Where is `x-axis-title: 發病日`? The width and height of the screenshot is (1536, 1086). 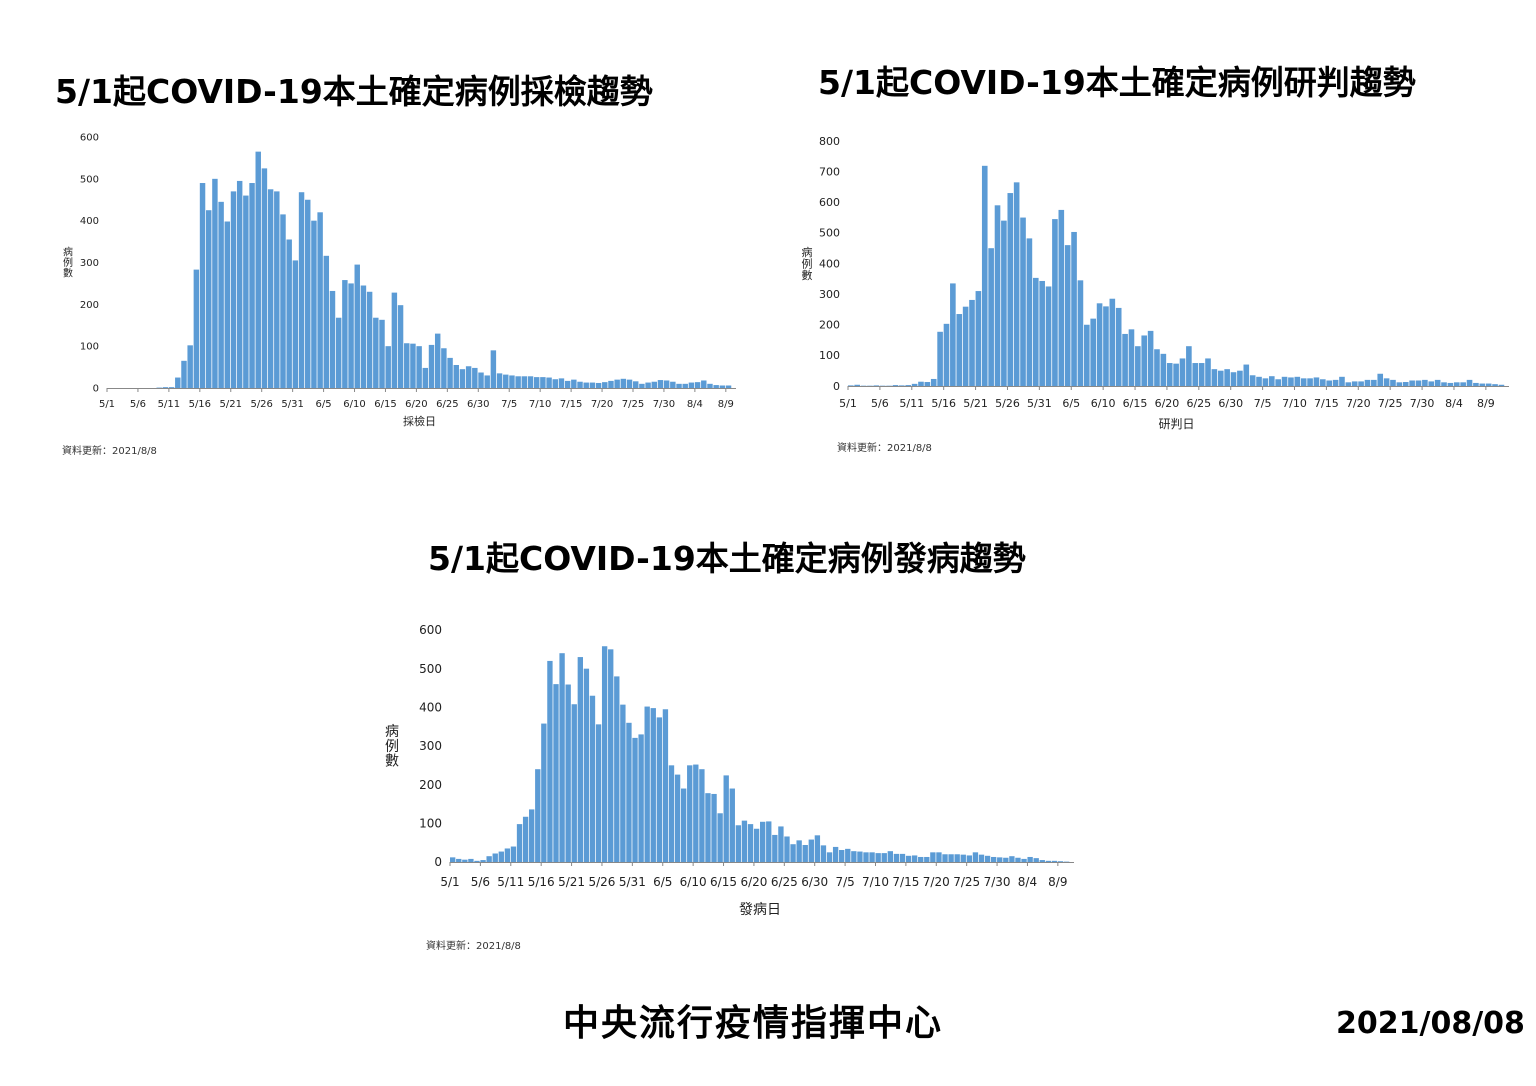
x-axis-title: 發病日 is located at coordinates (760, 910).